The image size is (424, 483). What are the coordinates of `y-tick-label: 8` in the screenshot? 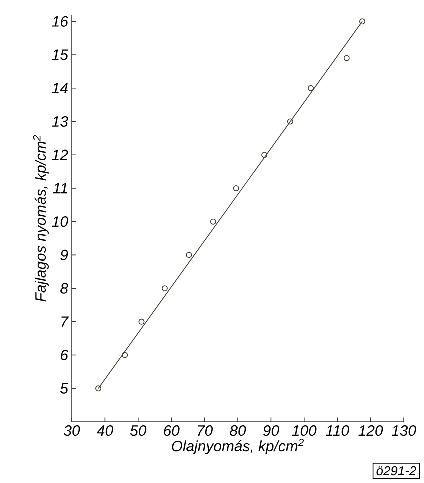 It's located at (64, 288).